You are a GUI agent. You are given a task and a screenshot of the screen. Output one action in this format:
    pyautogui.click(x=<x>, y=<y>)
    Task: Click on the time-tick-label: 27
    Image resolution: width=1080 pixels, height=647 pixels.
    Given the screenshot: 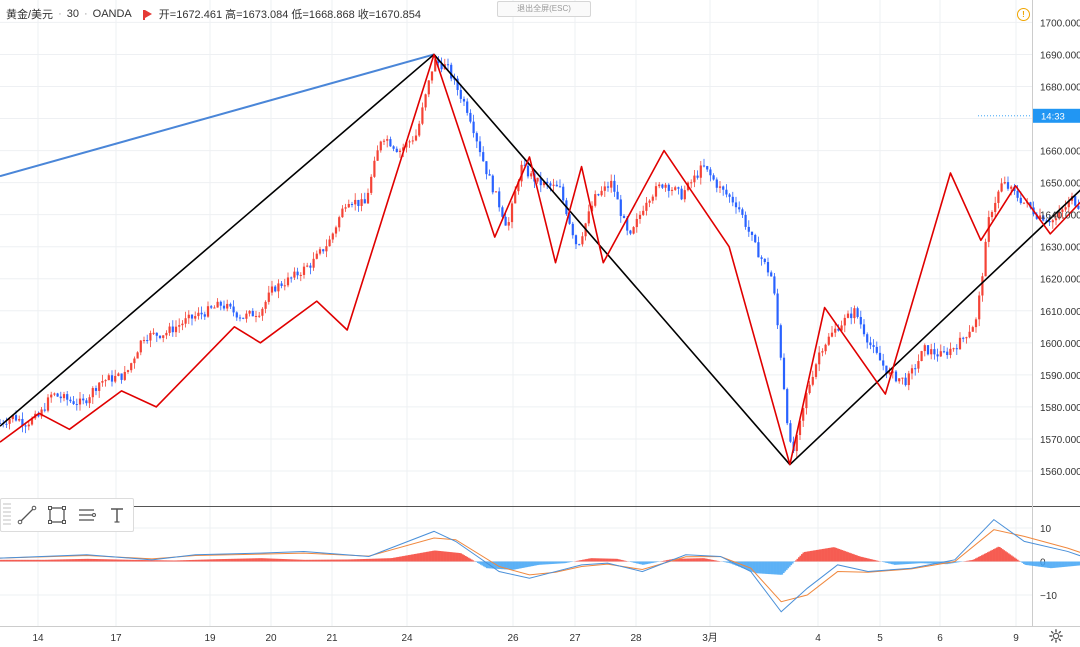 What is the action you would take?
    pyautogui.click(x=575, y=638)
    